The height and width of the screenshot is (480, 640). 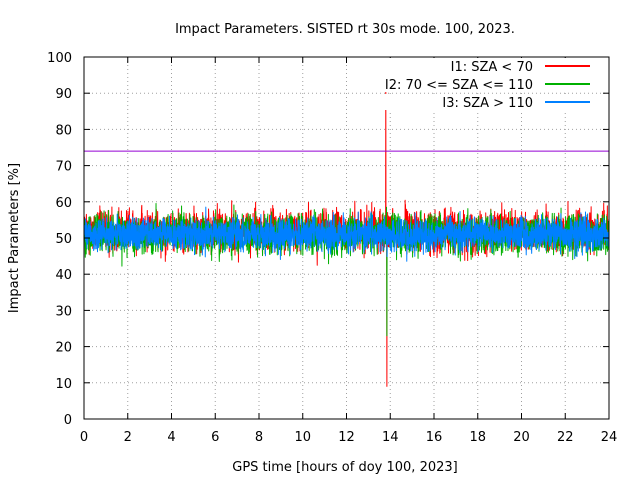 What do you see at coordinates (63, 311) in the screenshot?
I see `y-tick-label: 30` at bounding box center [63, 311].